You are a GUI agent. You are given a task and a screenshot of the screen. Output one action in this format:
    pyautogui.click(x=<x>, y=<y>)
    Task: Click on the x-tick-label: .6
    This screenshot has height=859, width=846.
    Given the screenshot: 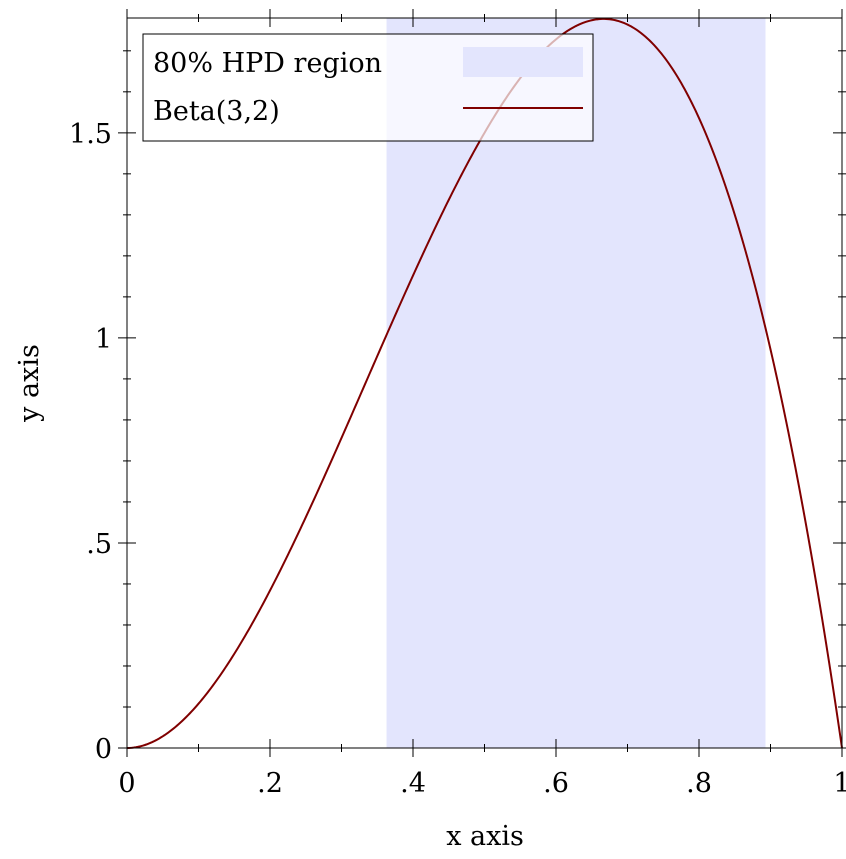 What is the action you would take?
    pyautogui.click(x=556, y=783)
    